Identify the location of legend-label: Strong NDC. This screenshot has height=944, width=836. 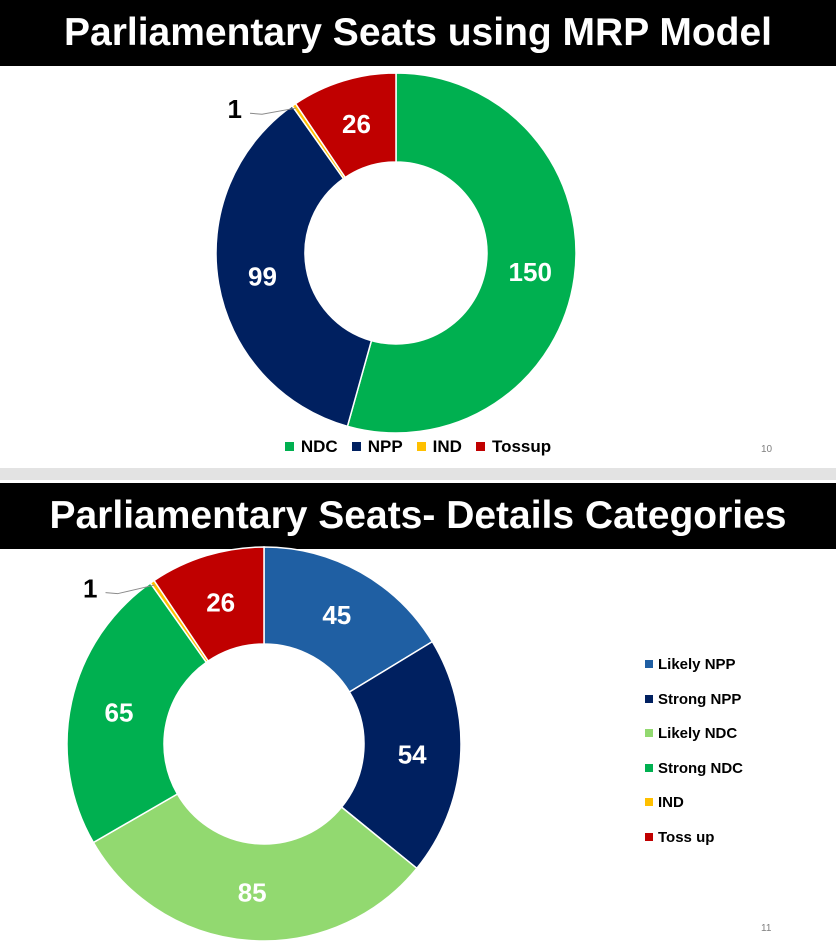
(700, 768).